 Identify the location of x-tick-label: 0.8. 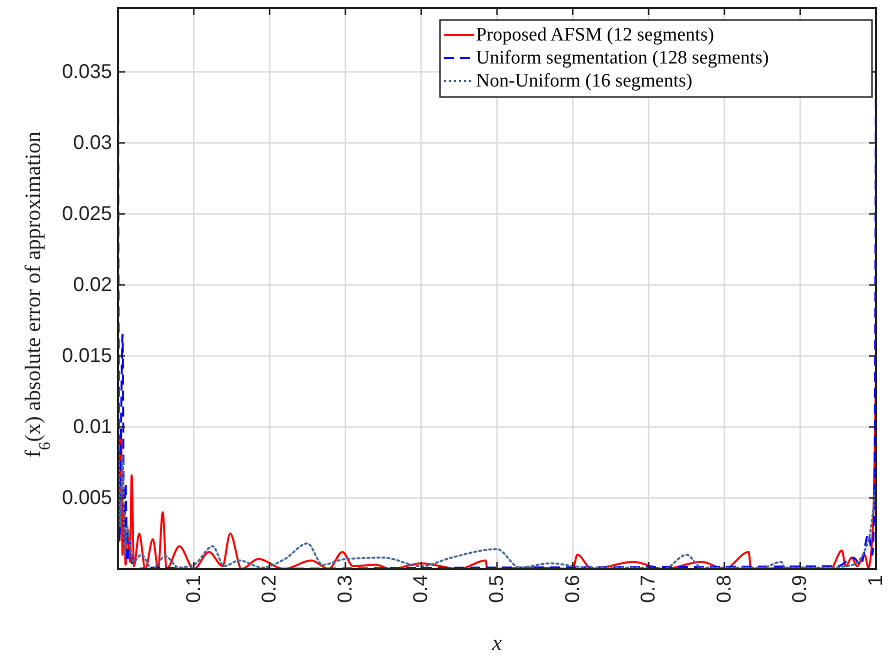
(724, 589).